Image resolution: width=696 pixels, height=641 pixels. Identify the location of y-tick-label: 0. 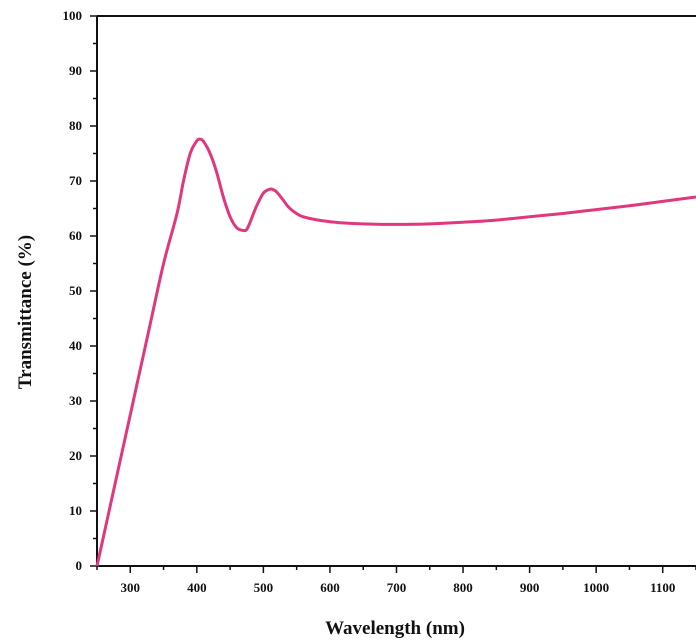
(79, 565).